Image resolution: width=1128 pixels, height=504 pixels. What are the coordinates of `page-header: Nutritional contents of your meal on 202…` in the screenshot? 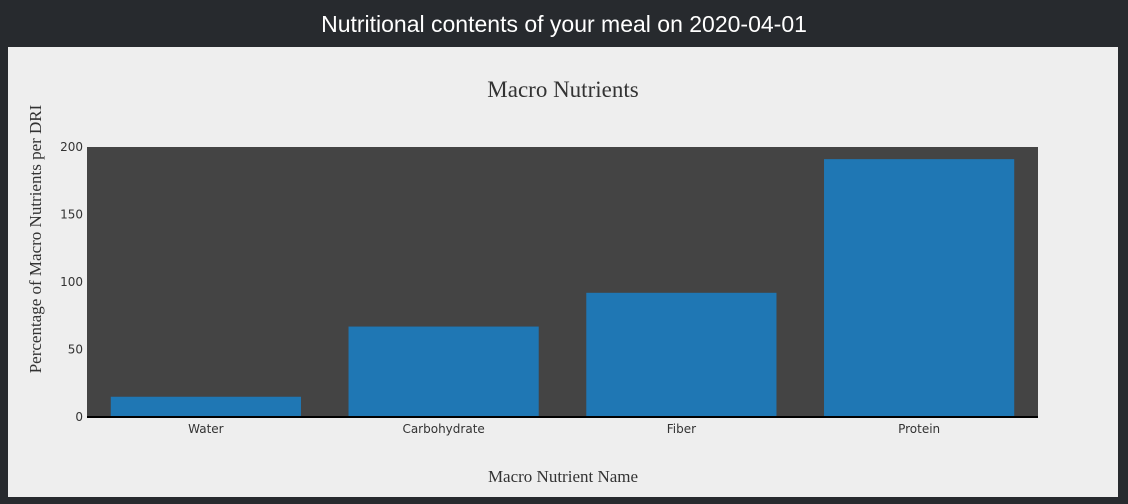 It's located at (564, 23).